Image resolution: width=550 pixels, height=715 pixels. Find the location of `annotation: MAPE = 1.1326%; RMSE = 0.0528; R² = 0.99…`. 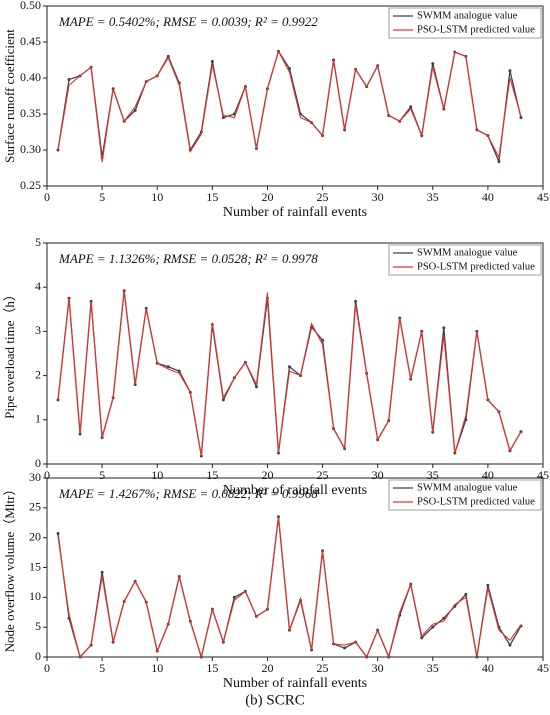

annotation: MAPE = 1.1326%; RMSE = 0.0528; R² = 0.99… is located at coordinates (188, 258).